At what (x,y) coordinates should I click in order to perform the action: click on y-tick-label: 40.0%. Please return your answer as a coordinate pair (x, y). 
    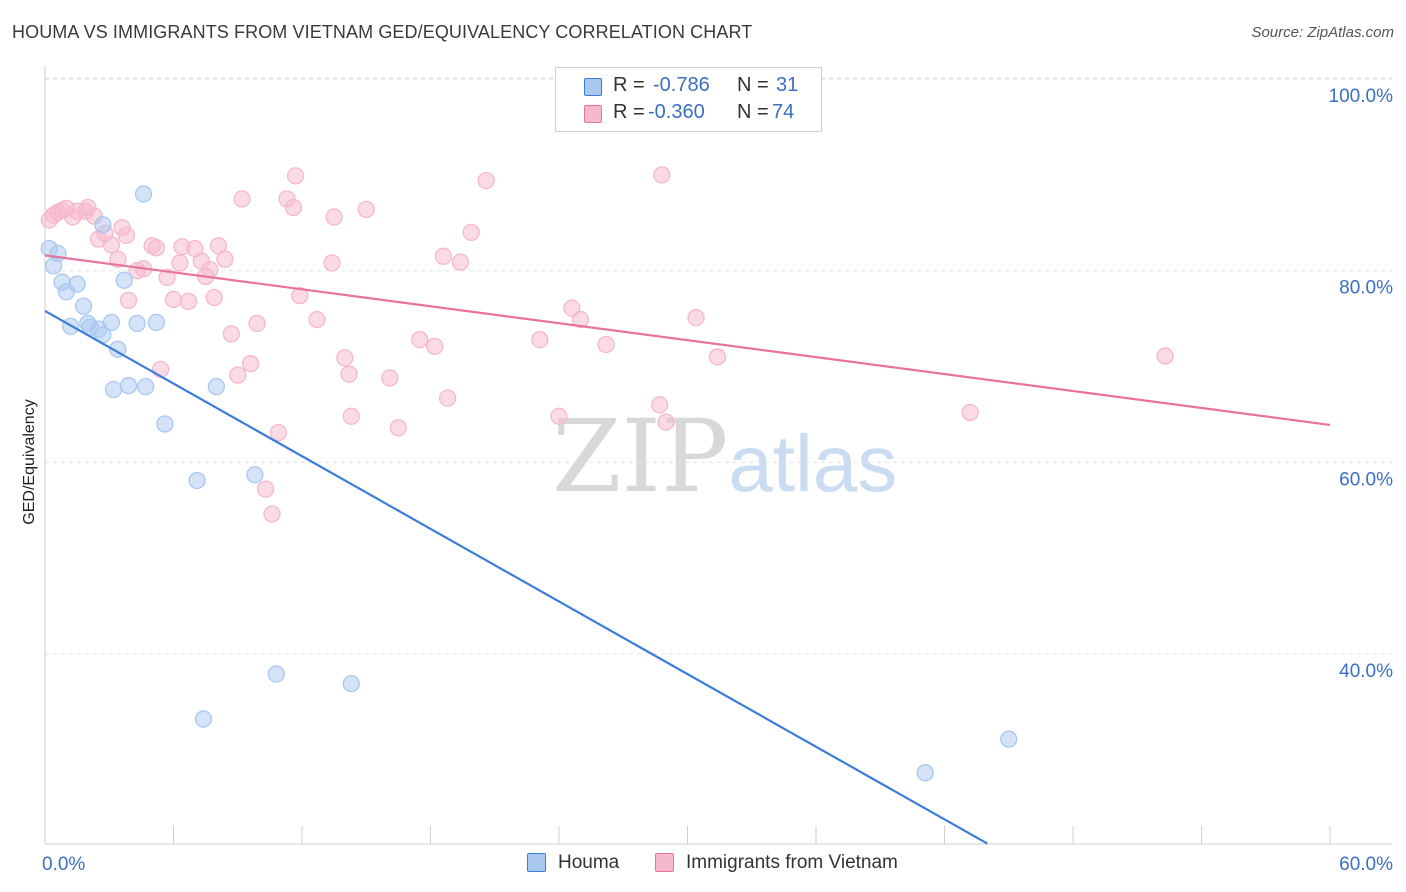
    Looking at the image, I should click on (1366, 671).